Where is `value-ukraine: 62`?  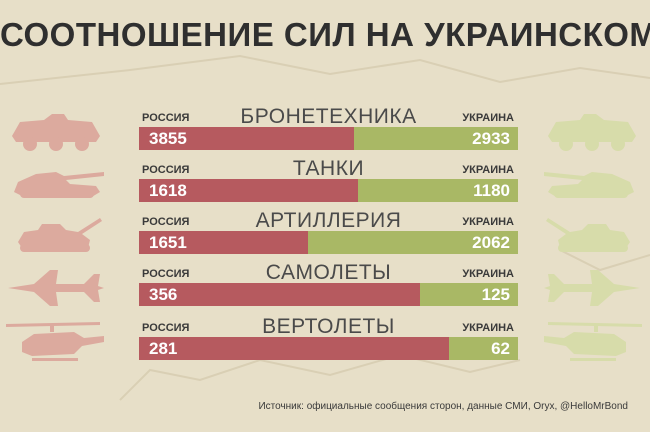 value-ukraine: 62 is located at coordinates (500, 348).